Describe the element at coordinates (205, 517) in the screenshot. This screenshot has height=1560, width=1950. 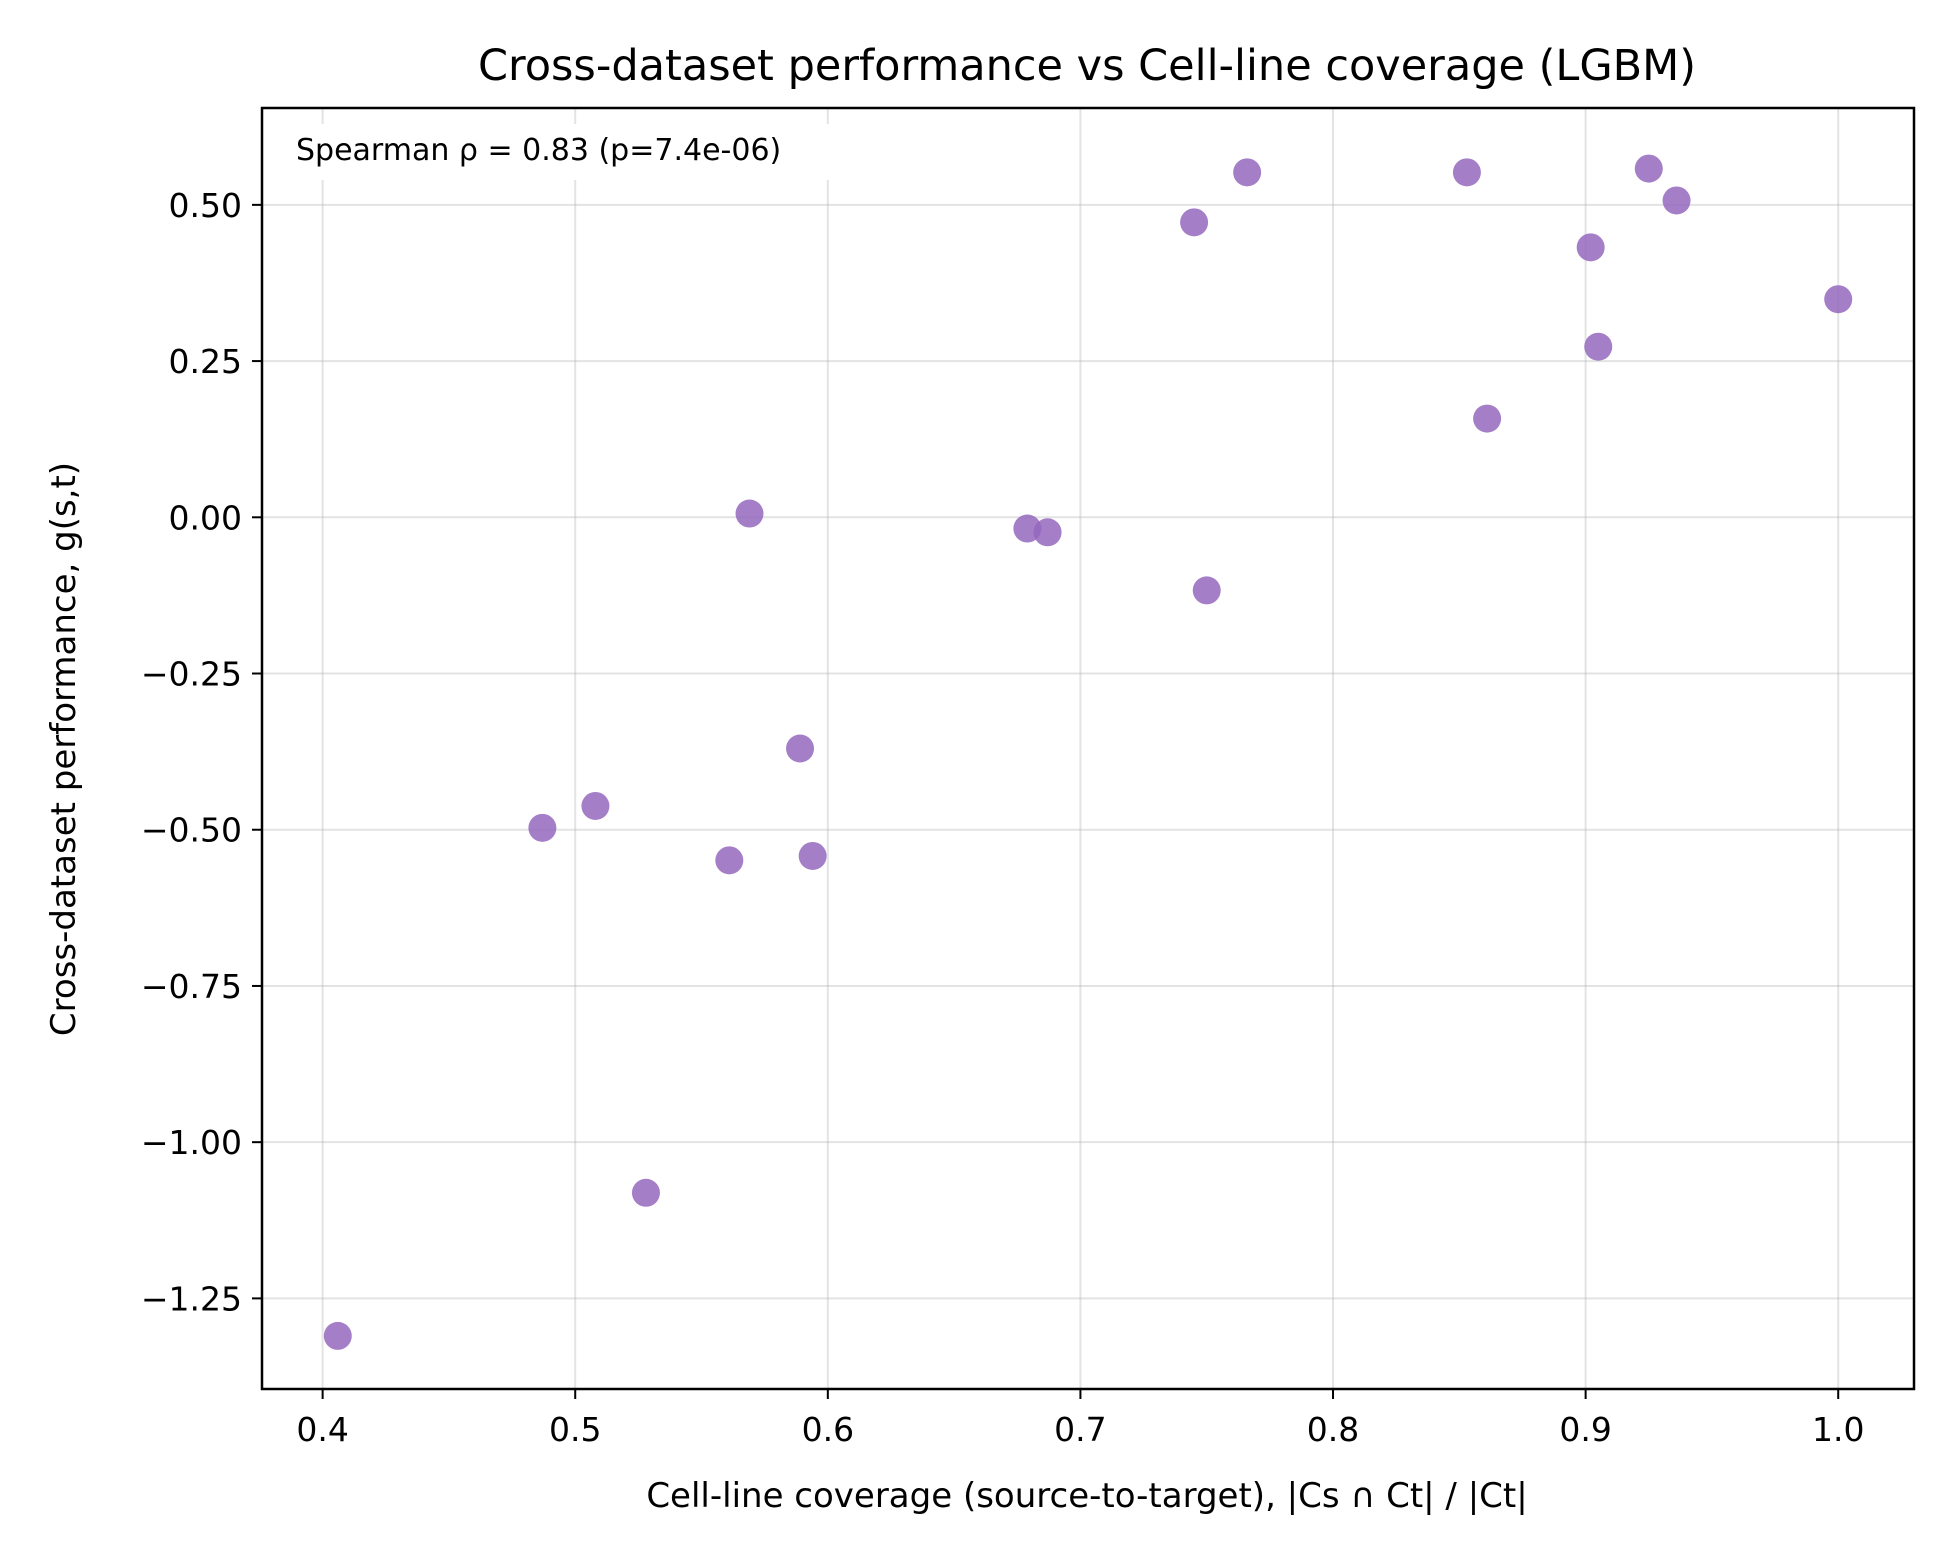
I see `y-tick-label: 0.00` at that location.